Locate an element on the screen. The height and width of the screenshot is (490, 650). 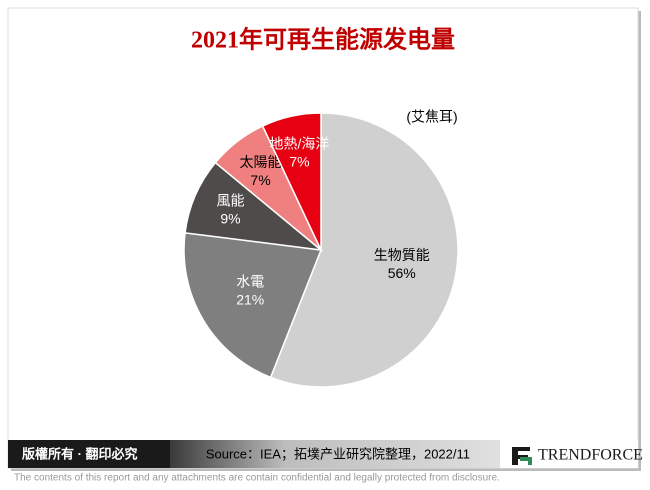
slice-label: 風能 is located at coordinates (230, 201).